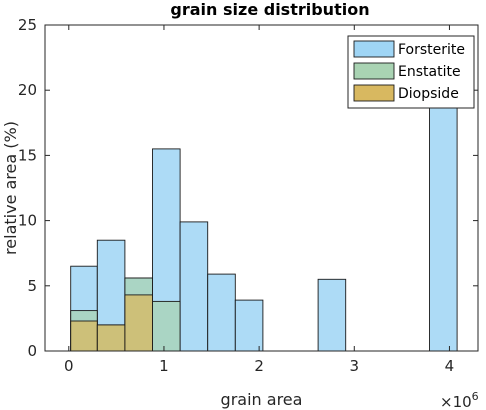  Describe the element at coordinates (111, 323) in the screenshot. I see `series-diopside` at that location.